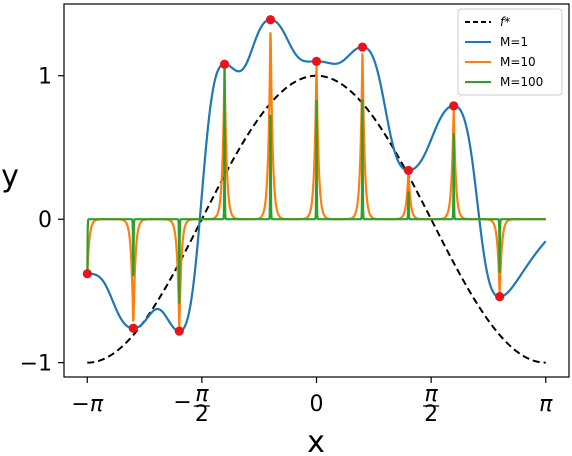 This screenshot has height=456, width=572. What do you see at coordinates (546, 404) in the screenshot?
I see `x-tick-label: π` at bounding box center [546, 404].